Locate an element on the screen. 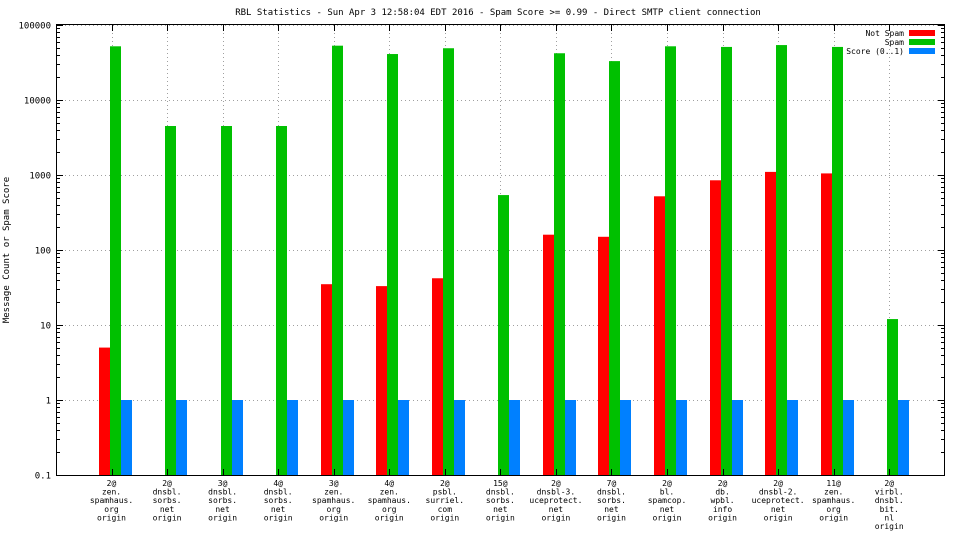  x-tick-label-line: dnsbl-3. is located at coordinates (556, 492).